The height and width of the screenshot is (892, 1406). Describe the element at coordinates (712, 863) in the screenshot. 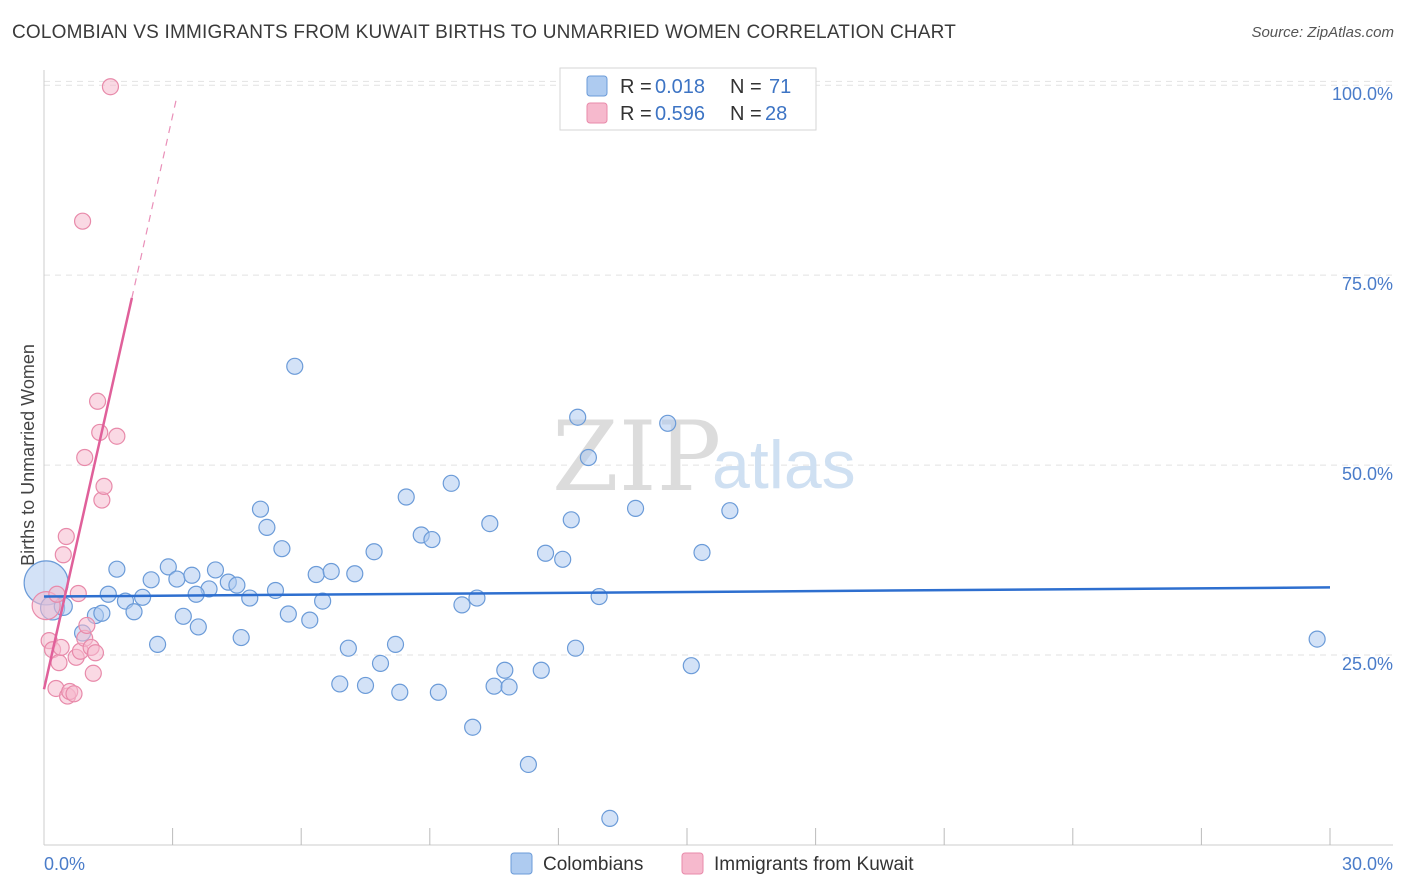

I see `legend-bottom: Colombians Immigrants from Kuwait` at that location.